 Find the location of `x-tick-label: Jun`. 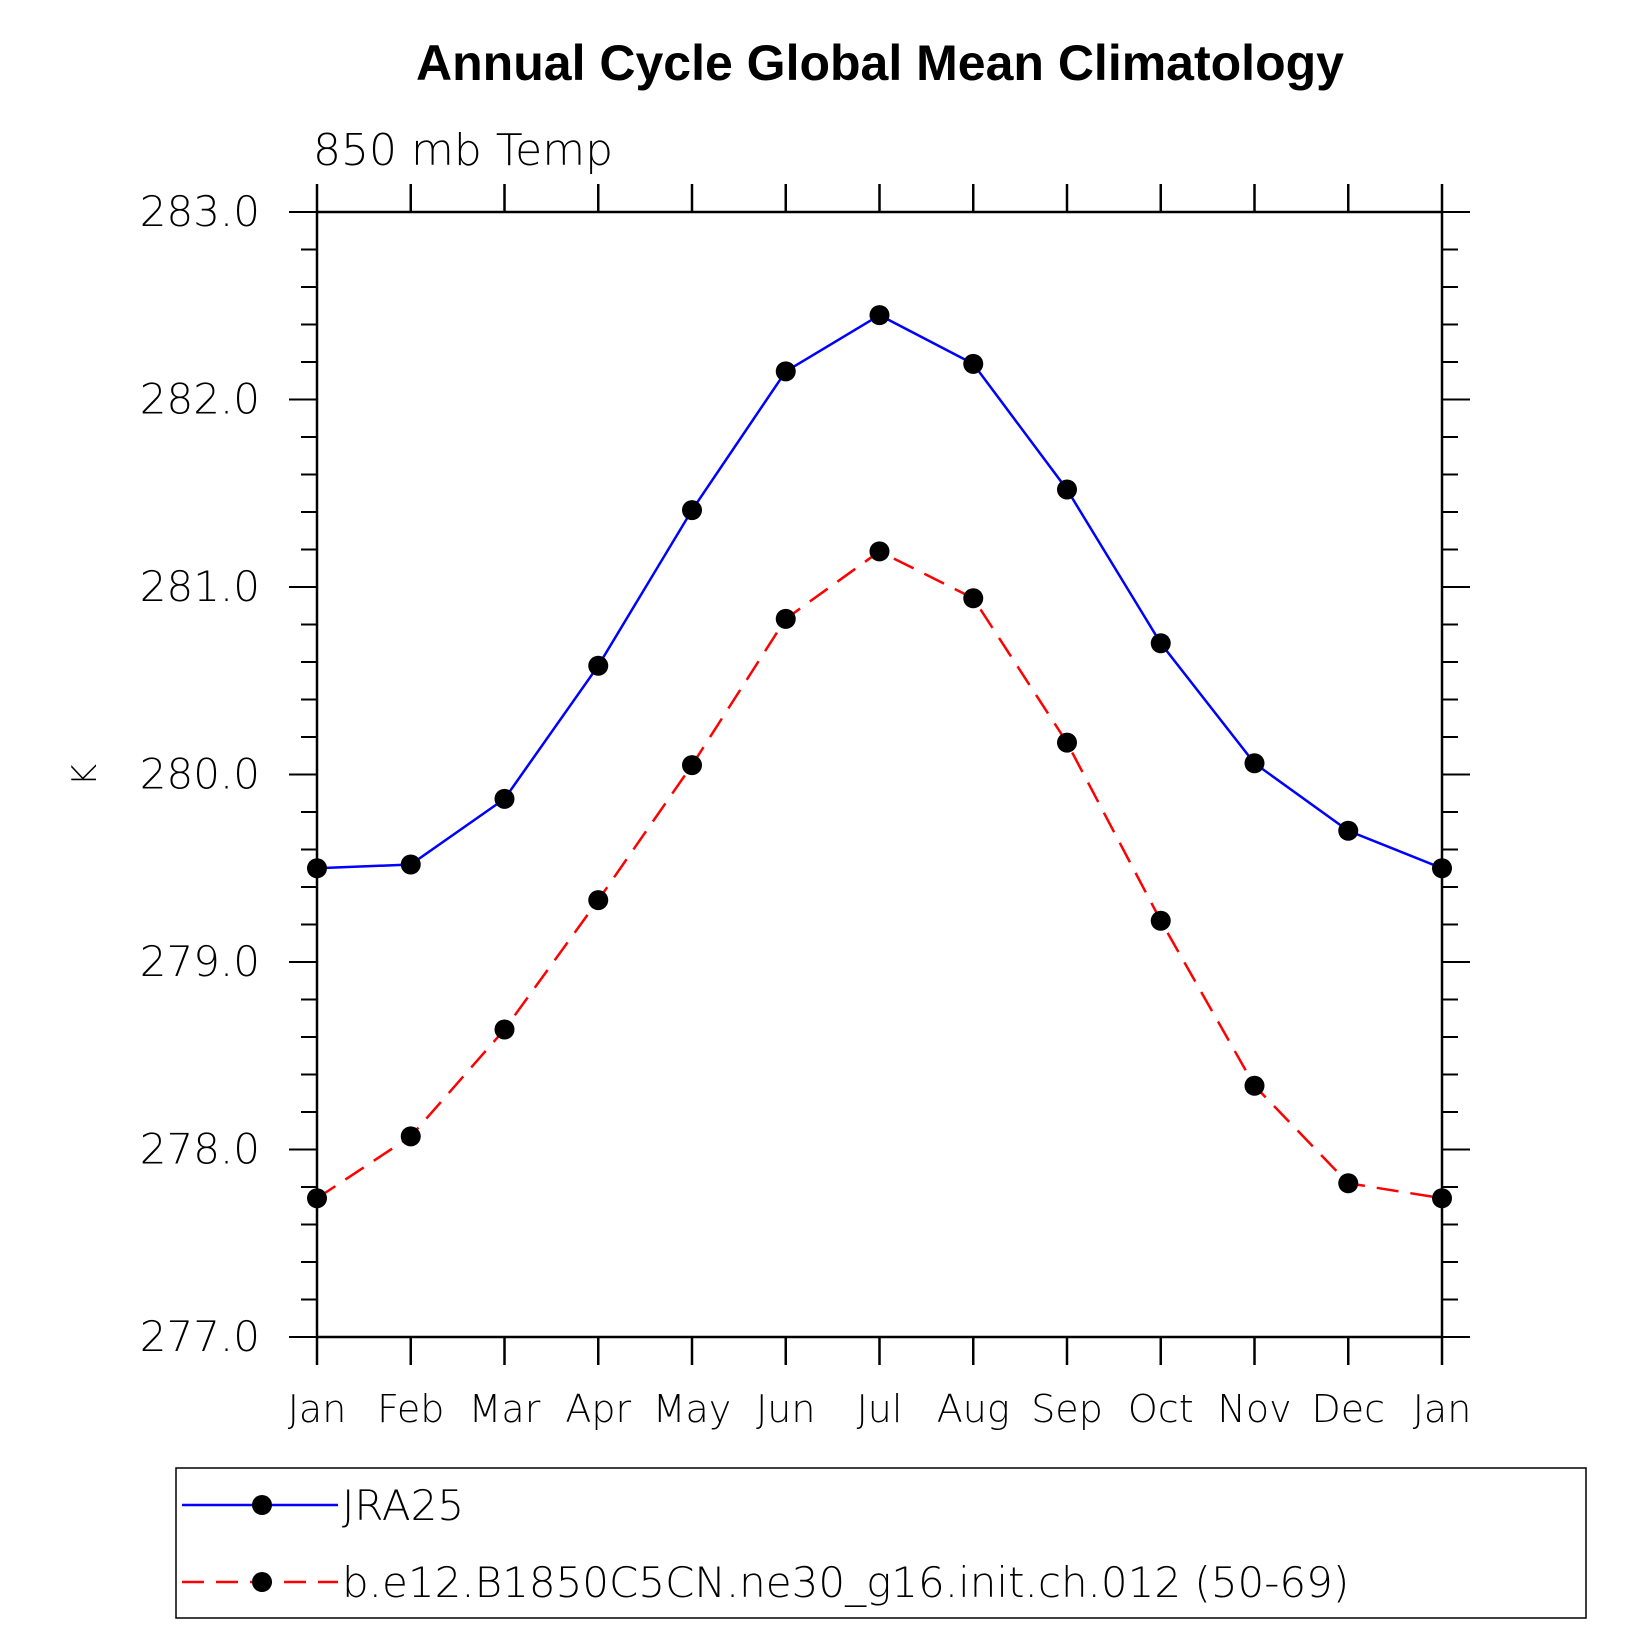

x-tick-label: Jun is located at coordinates (785, 1409).